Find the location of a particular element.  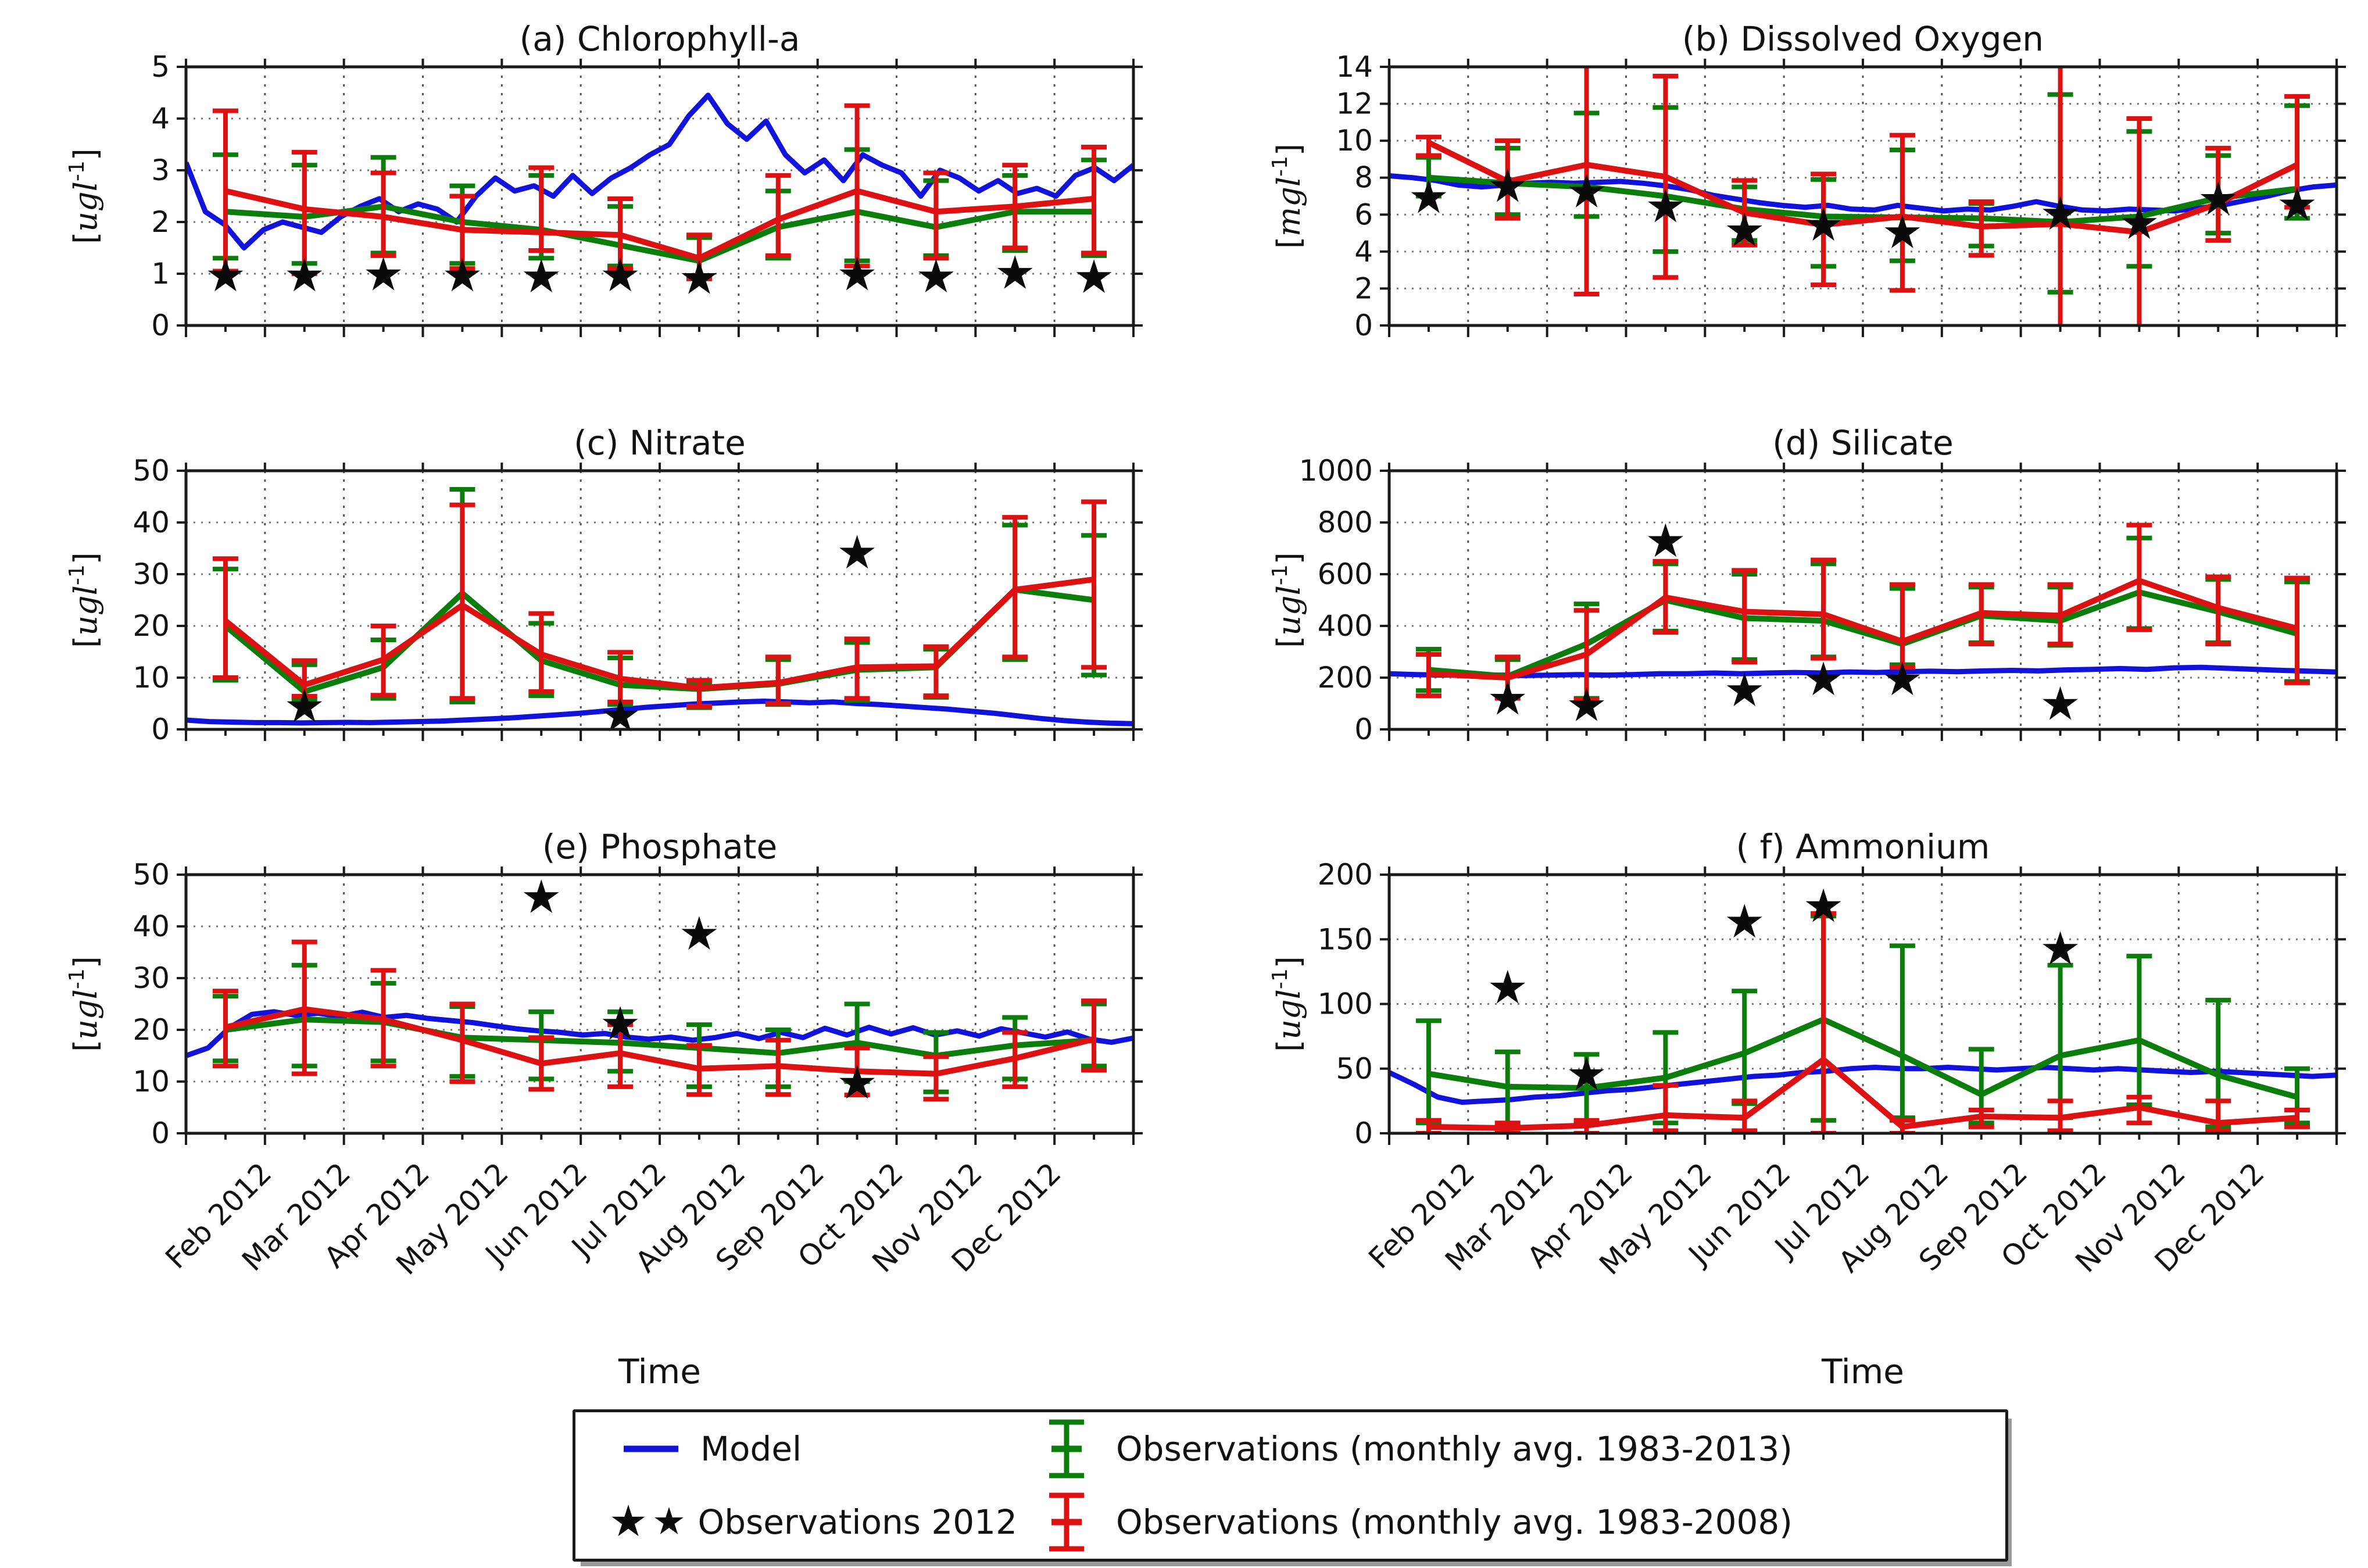

y-axis-label-c: [ugl-1] is located at coordinates (84, 600).